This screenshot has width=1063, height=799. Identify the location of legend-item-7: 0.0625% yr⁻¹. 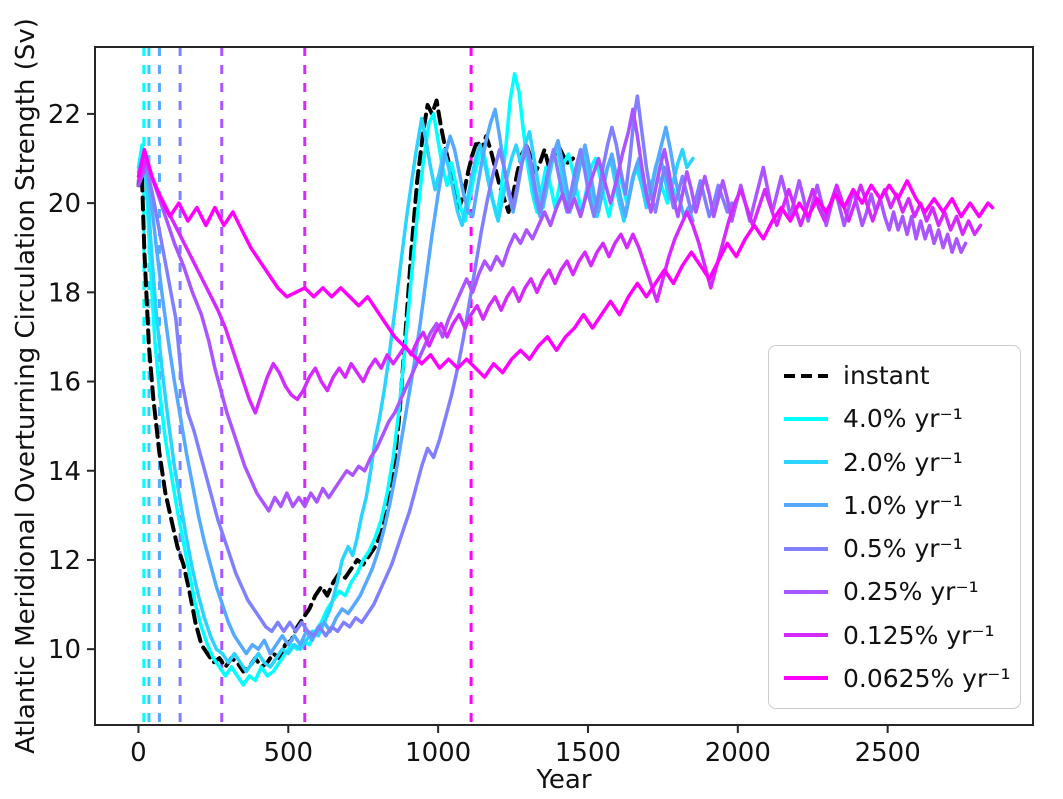
(898, 678).